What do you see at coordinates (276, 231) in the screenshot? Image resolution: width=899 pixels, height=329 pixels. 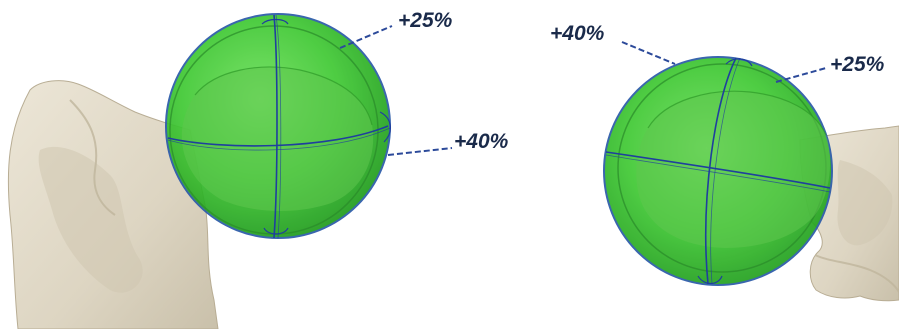 I see `left-cap-arc-bottom` at bounding box center [276, 231].